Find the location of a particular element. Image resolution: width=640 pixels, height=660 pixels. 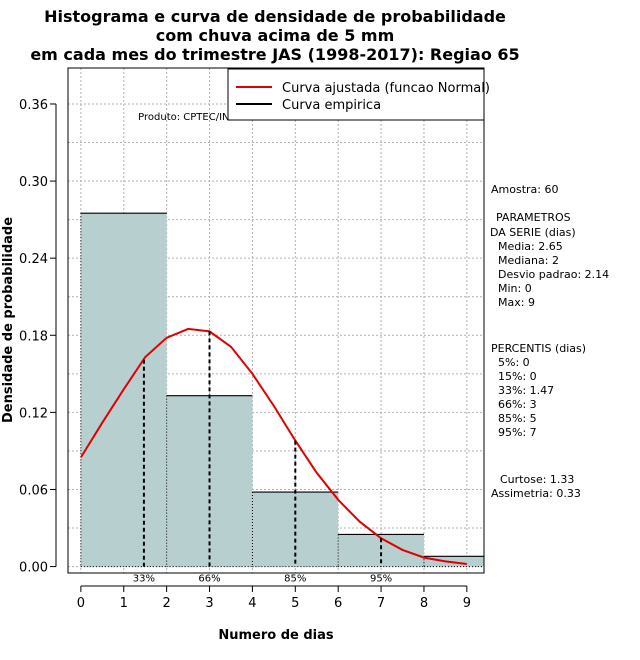

pct-5: 5%: 0 is located at coordinates (514, 362).